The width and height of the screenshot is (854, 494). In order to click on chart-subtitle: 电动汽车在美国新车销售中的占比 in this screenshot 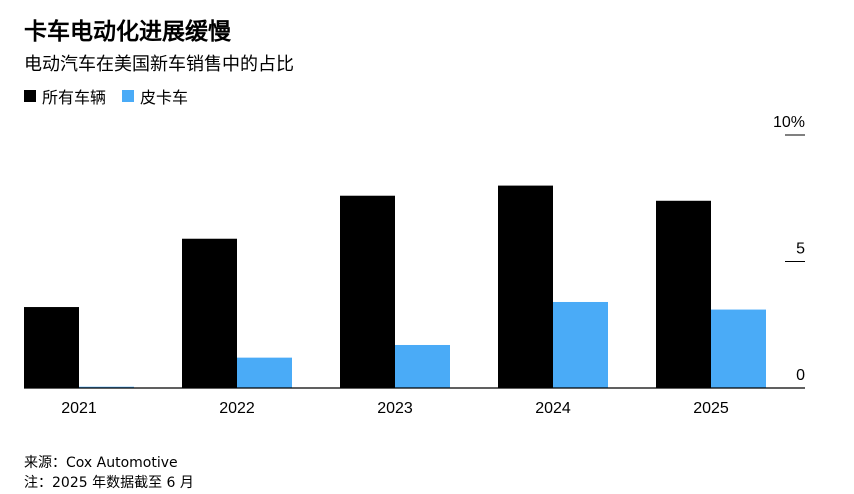, I will do `click(159, 64)`.